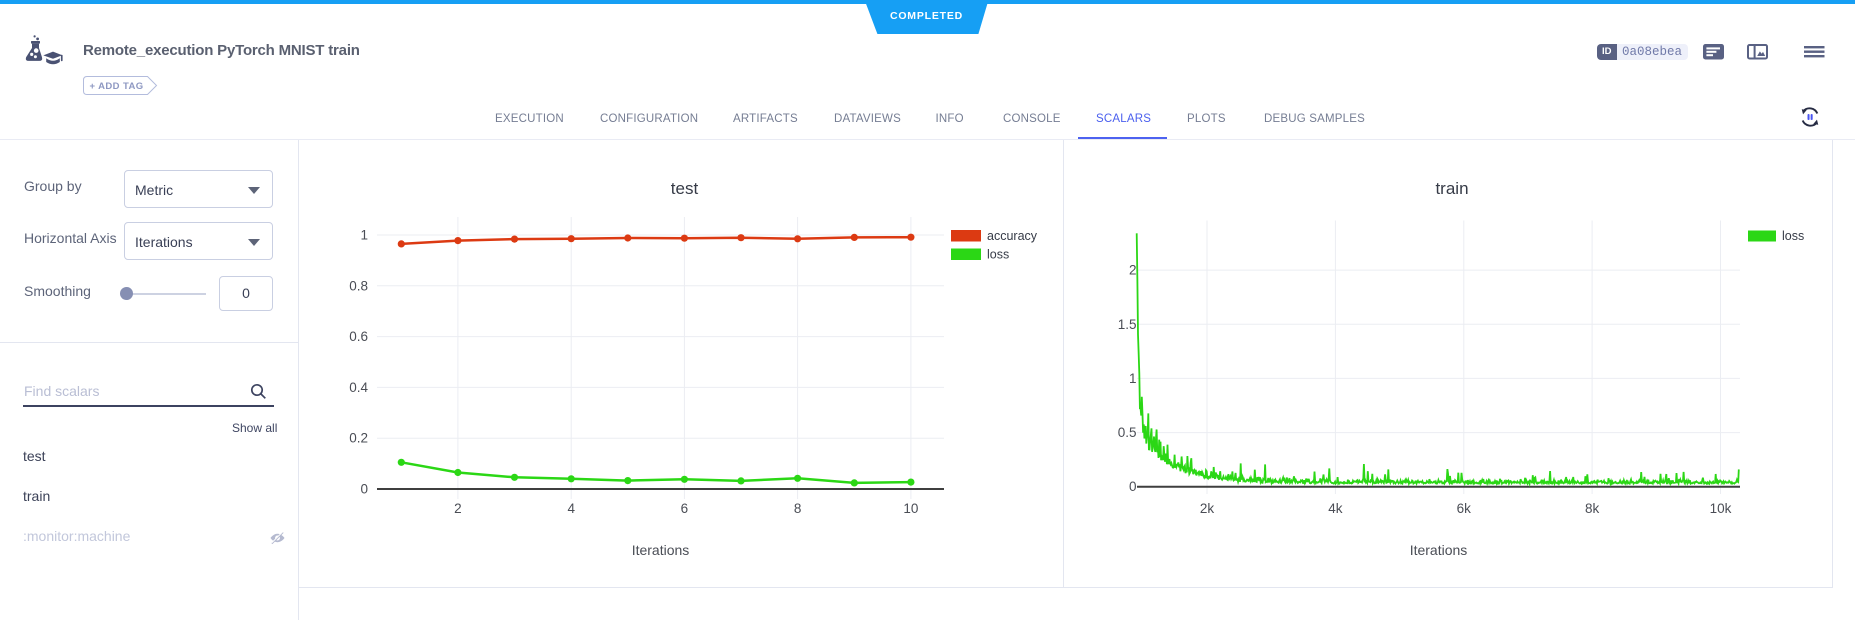 This screenshot has height=620, width=1855. I want to click on svg-text: 2k, so click(1207, 508).